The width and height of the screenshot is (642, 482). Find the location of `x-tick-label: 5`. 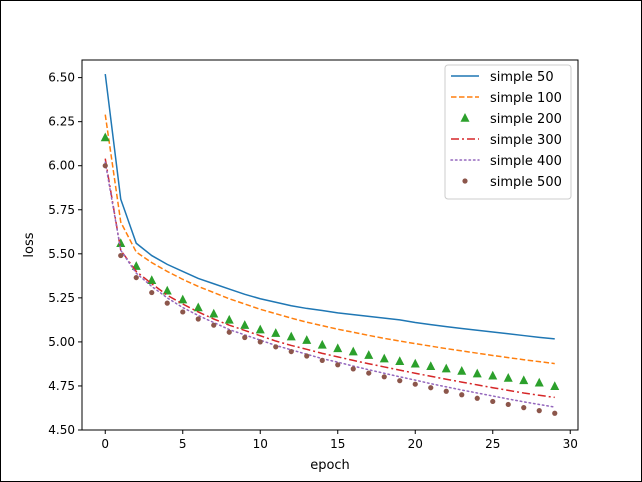

x-tick-label: 5 is located at coordinates (183, 444).